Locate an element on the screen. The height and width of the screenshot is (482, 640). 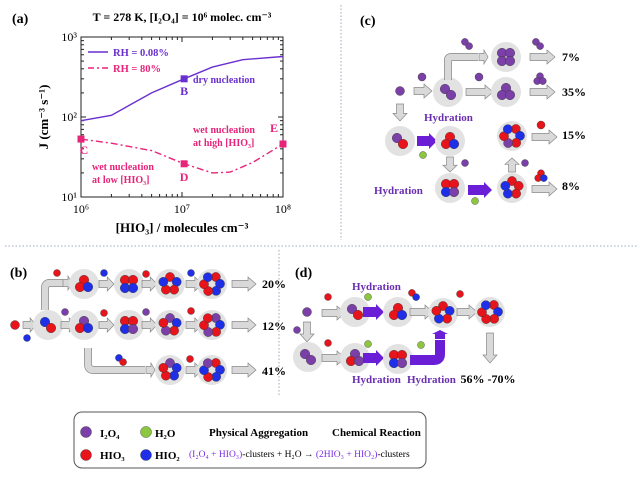
panel-d-hydration-bottom-2: Hydration is located at coordinates (431, 380).